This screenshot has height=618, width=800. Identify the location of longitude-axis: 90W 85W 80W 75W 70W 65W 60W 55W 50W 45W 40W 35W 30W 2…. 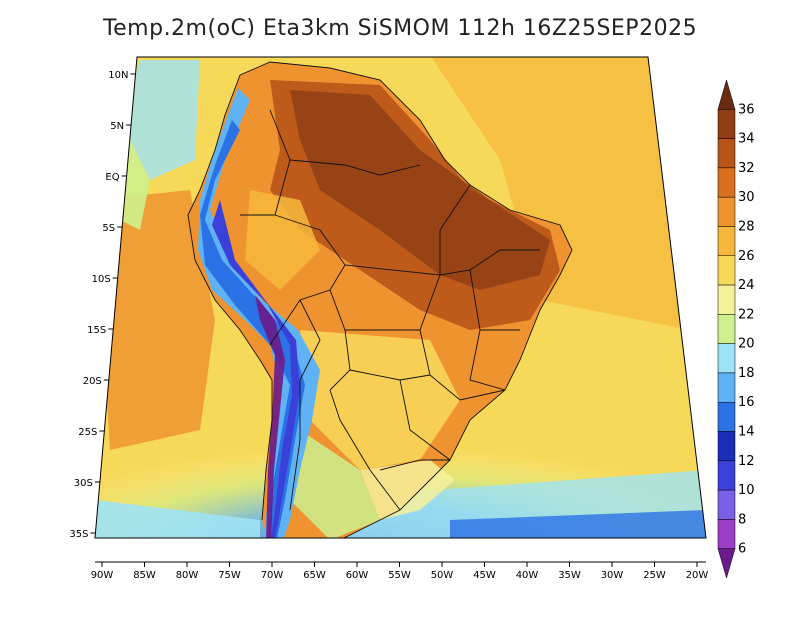
(400, 571).